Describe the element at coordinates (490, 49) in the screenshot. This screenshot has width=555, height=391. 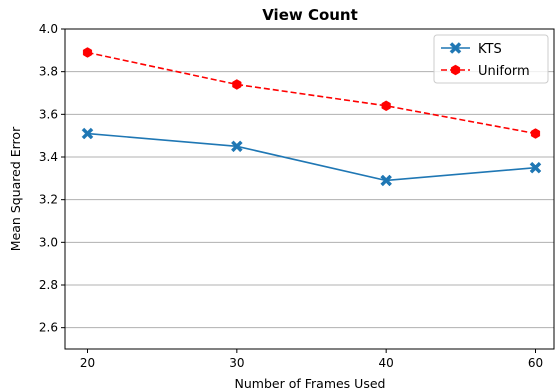
I see `legend-label: KTS` at that location.